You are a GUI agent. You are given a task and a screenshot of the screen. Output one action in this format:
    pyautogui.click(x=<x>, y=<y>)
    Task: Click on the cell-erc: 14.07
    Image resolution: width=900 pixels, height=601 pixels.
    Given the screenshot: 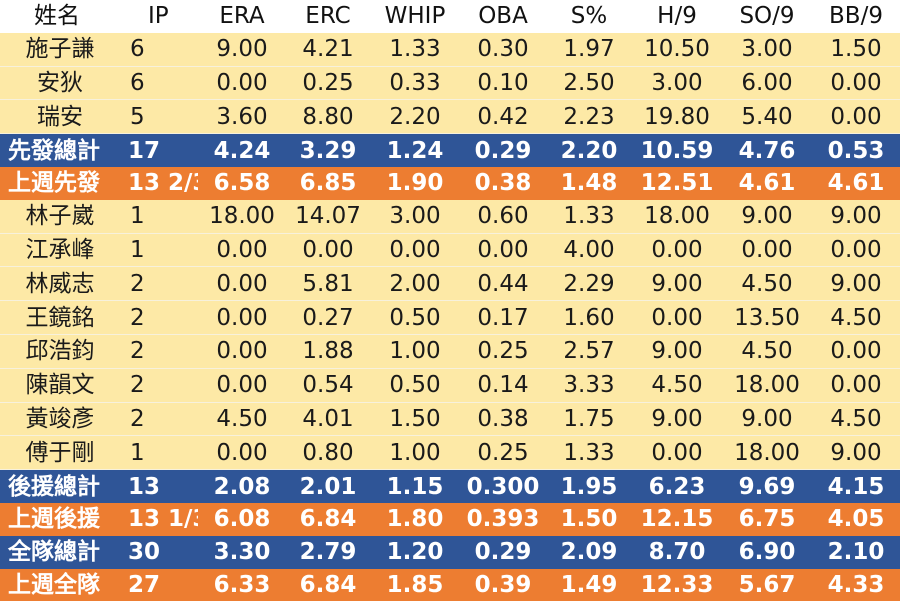 What is the action you would take?
    pyautogui.click(x=328, y=216)
    